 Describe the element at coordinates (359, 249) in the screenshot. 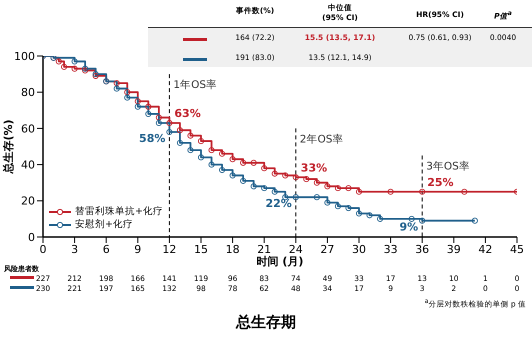

I see `x-tick-label: 30` at that location.